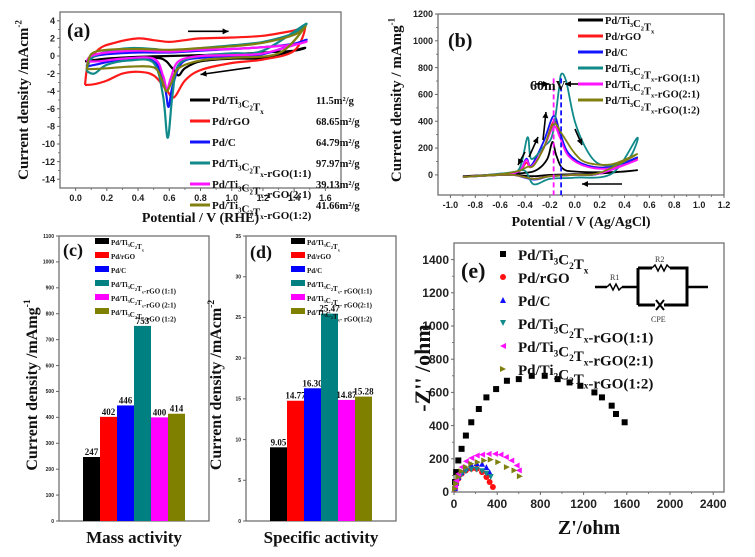  What do you see at coordinates (51, 91) in the screenshot?
I see `y-tick-label: -4` at bounding box center [51, 91].